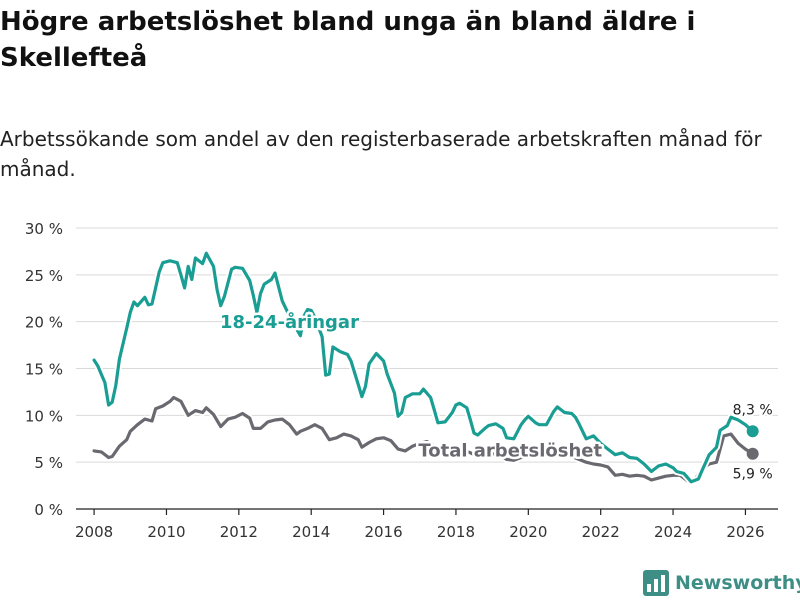 Image resolution: width=800 pixels, height=600 pixels. I want to click on x-tick-label: 2014, so click(311, 532).